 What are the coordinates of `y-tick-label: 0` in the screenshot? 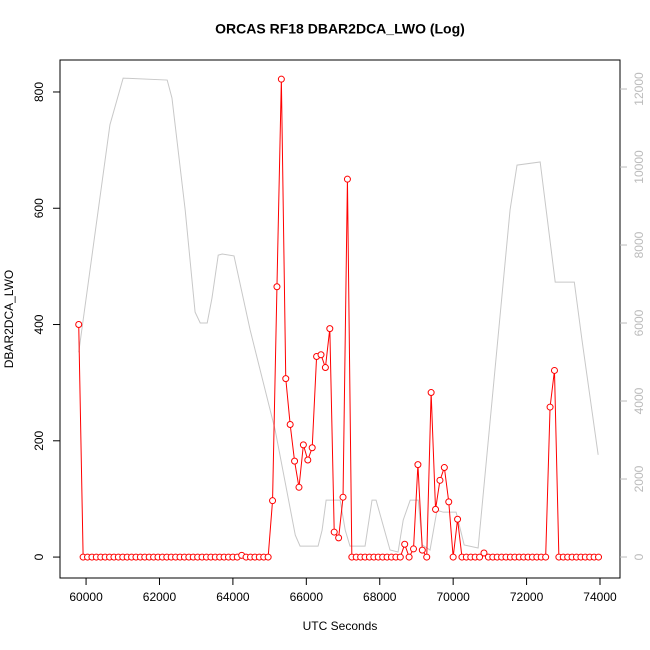 It's located at (39, 556).